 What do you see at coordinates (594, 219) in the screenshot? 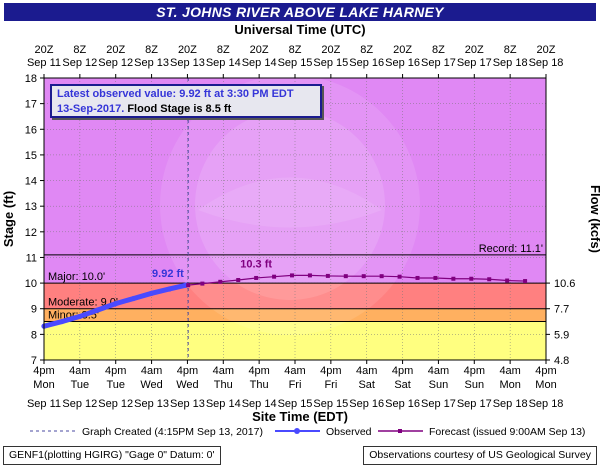
I see `right-axis-title: Flow (kcfs)` at bounding box center [594, 219].